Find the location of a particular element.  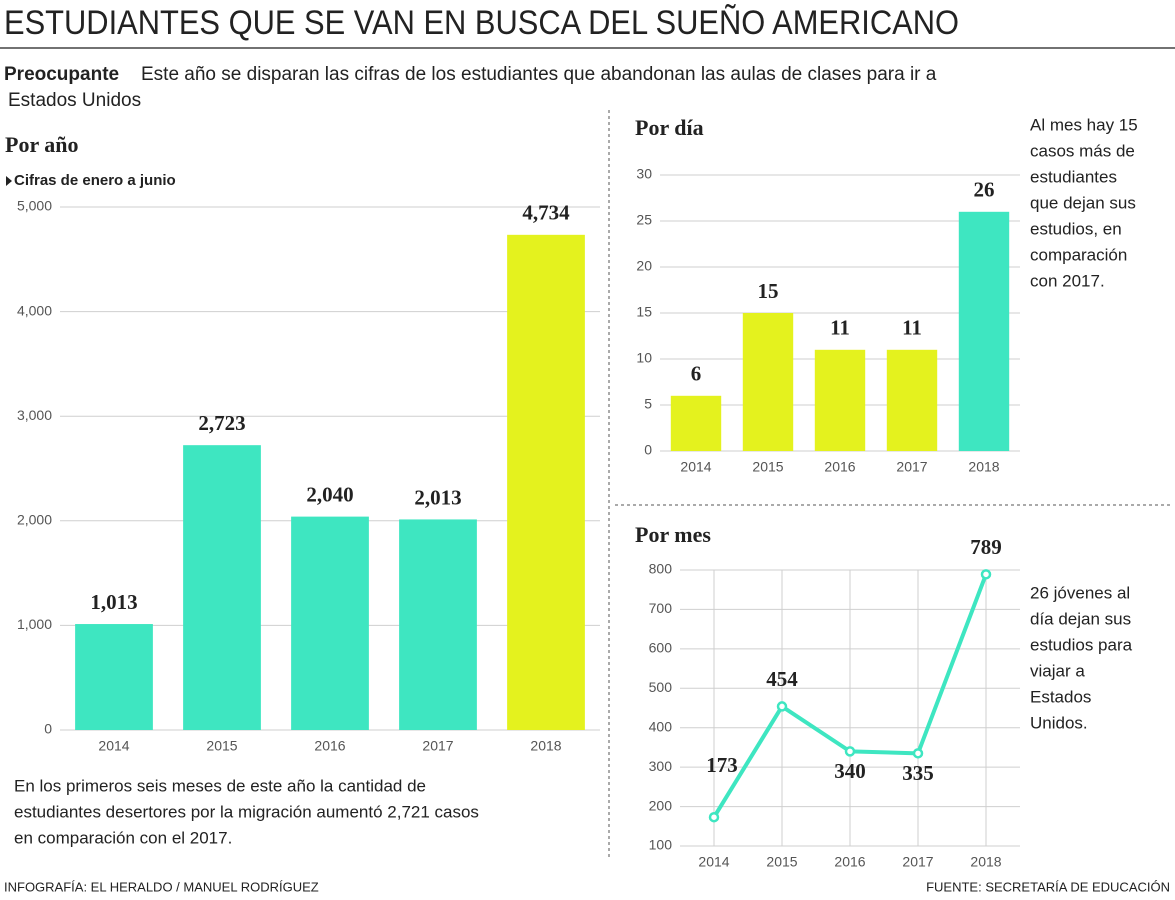

value-label: 2,040 is located at coordinates (329, 494).